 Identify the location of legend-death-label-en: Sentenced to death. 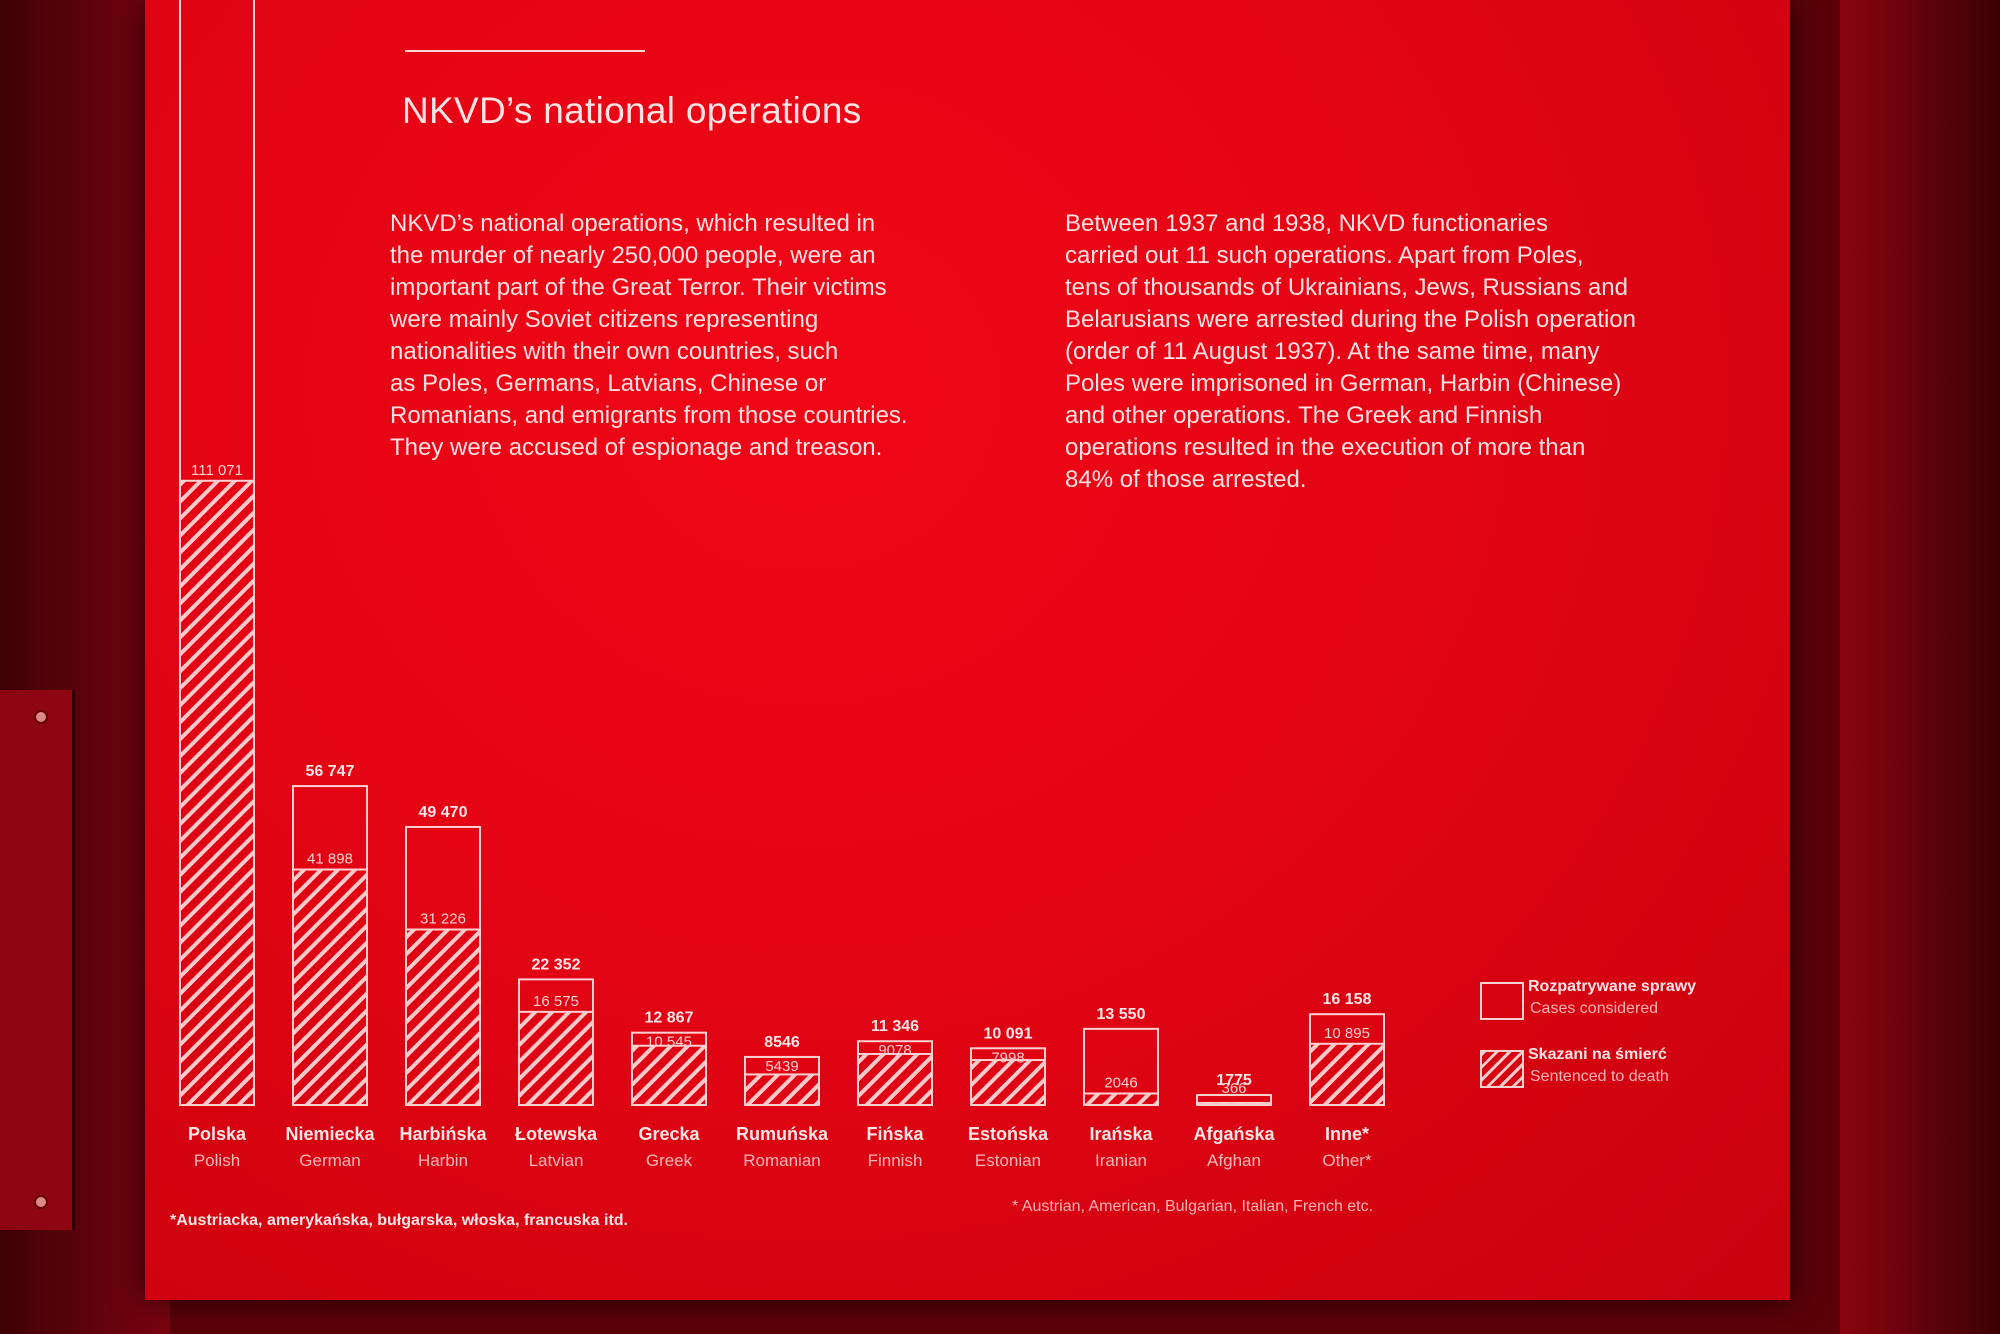
(1599, 1076).